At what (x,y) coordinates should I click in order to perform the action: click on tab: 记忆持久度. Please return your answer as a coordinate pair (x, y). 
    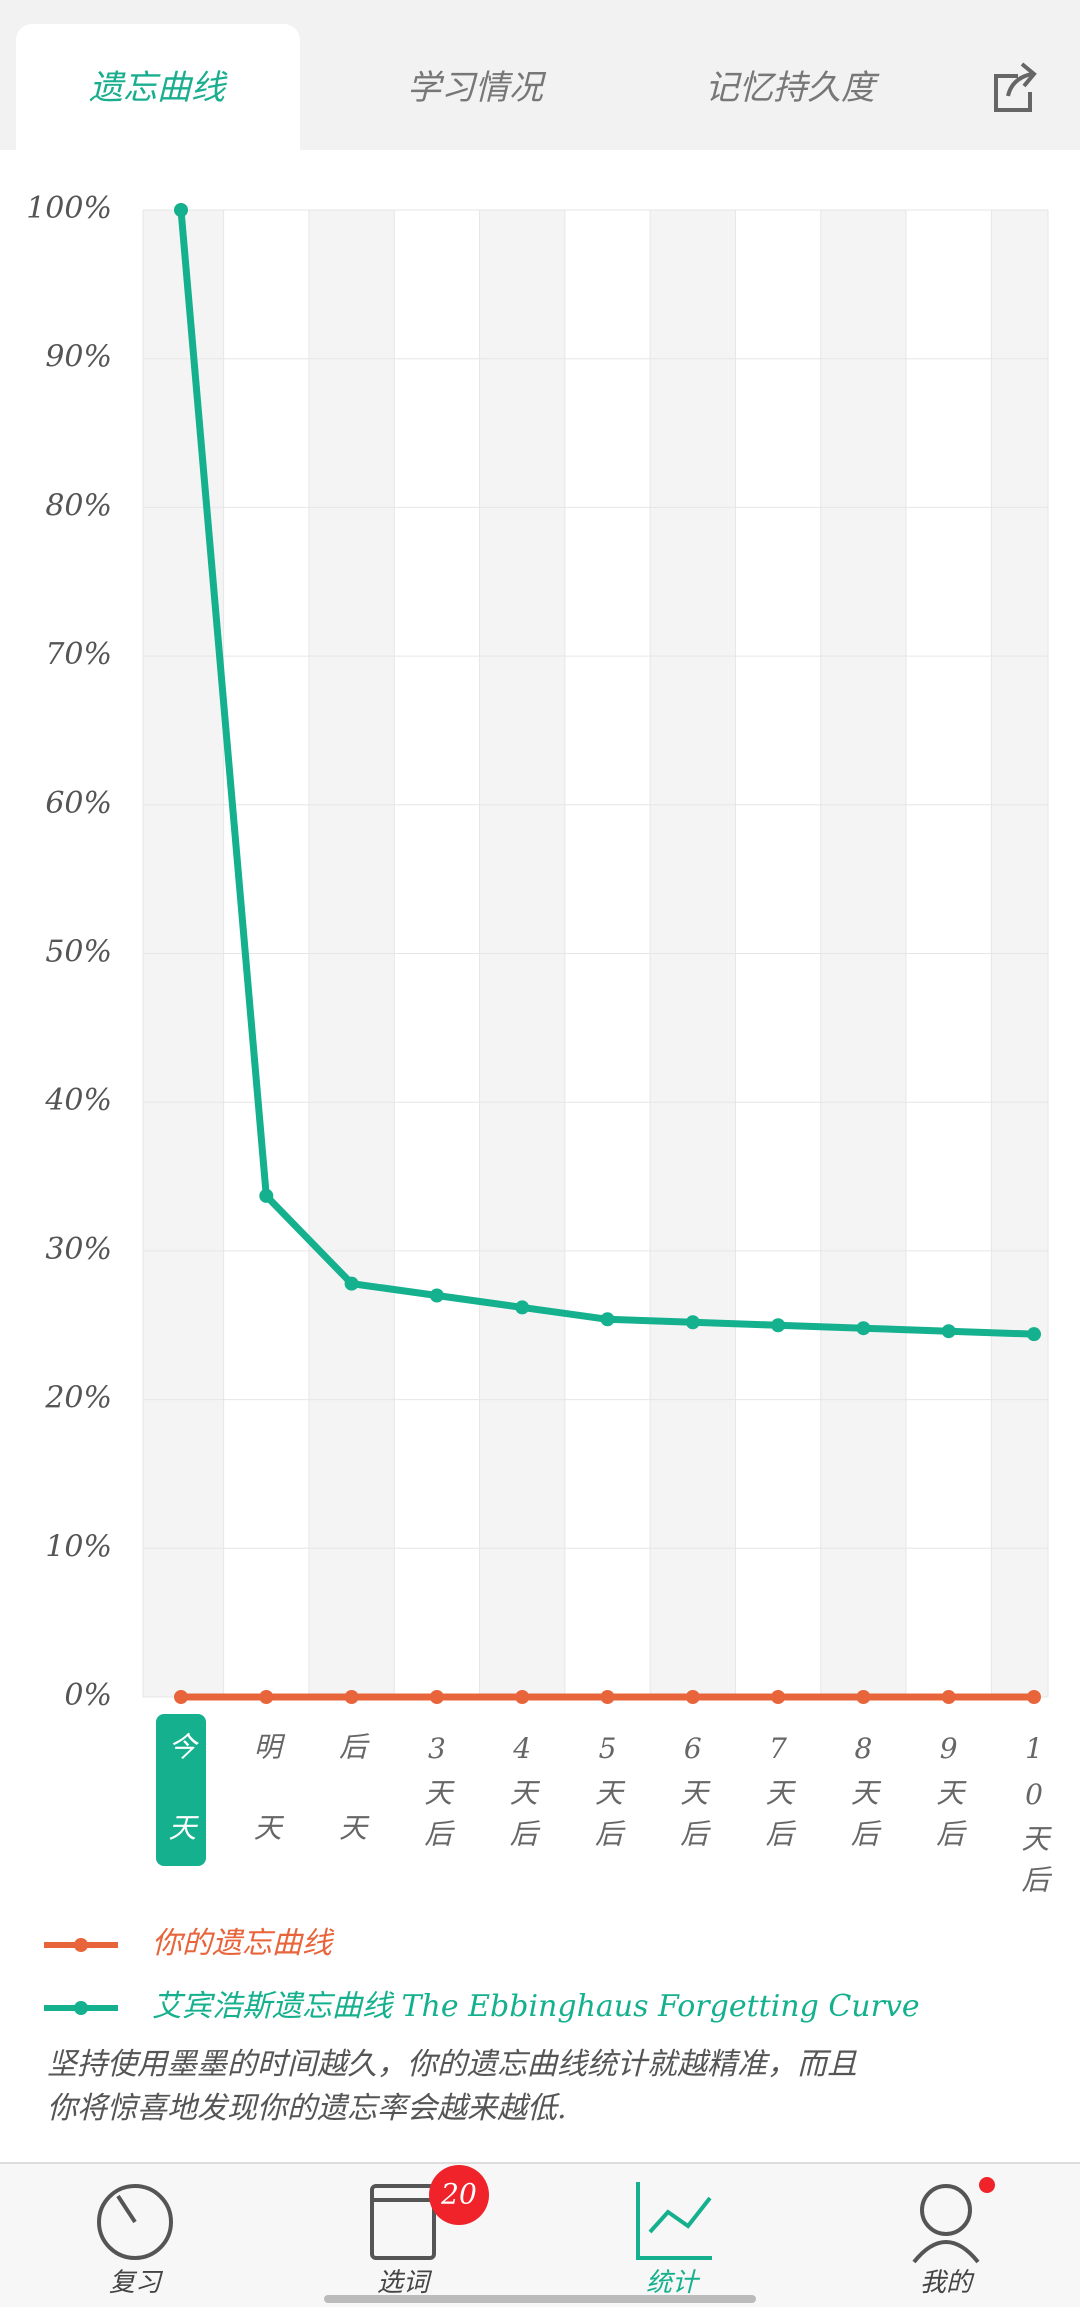
    Looking at the image, I should click on (792, 88).